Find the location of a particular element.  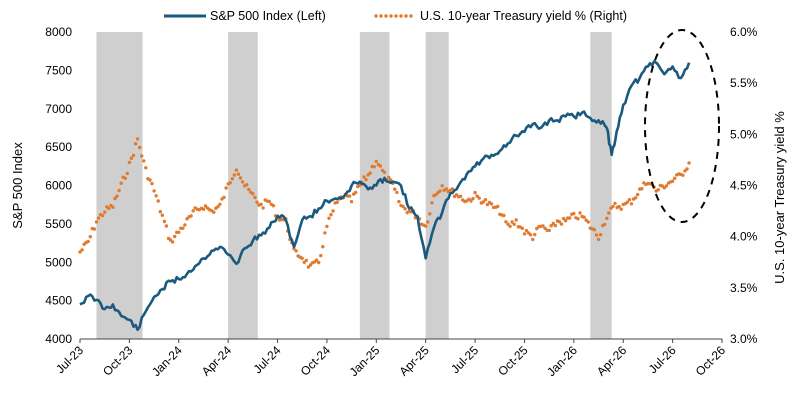

y-right-axis-title: U.S. 10-year Treasury yield % is located at coordinates (779, 197).